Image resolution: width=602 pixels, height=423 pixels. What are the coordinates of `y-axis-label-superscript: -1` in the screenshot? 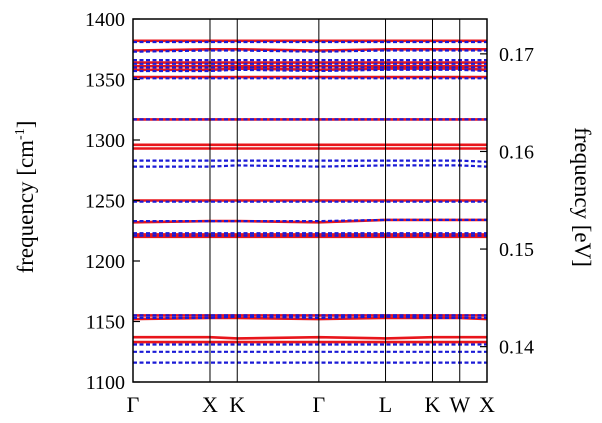 It's located at (20, 134).